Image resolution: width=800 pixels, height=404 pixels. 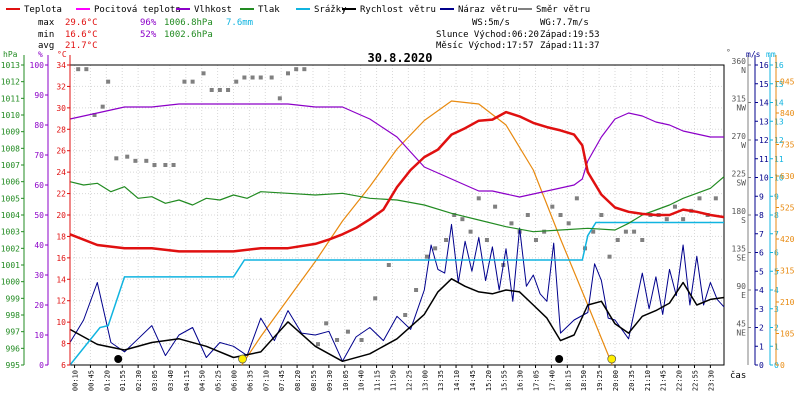 What do you see at coordinates (61, 322) in the screenshot?
I see `temperature-axis-tick-label: 10` at bounding box center [61, 322].